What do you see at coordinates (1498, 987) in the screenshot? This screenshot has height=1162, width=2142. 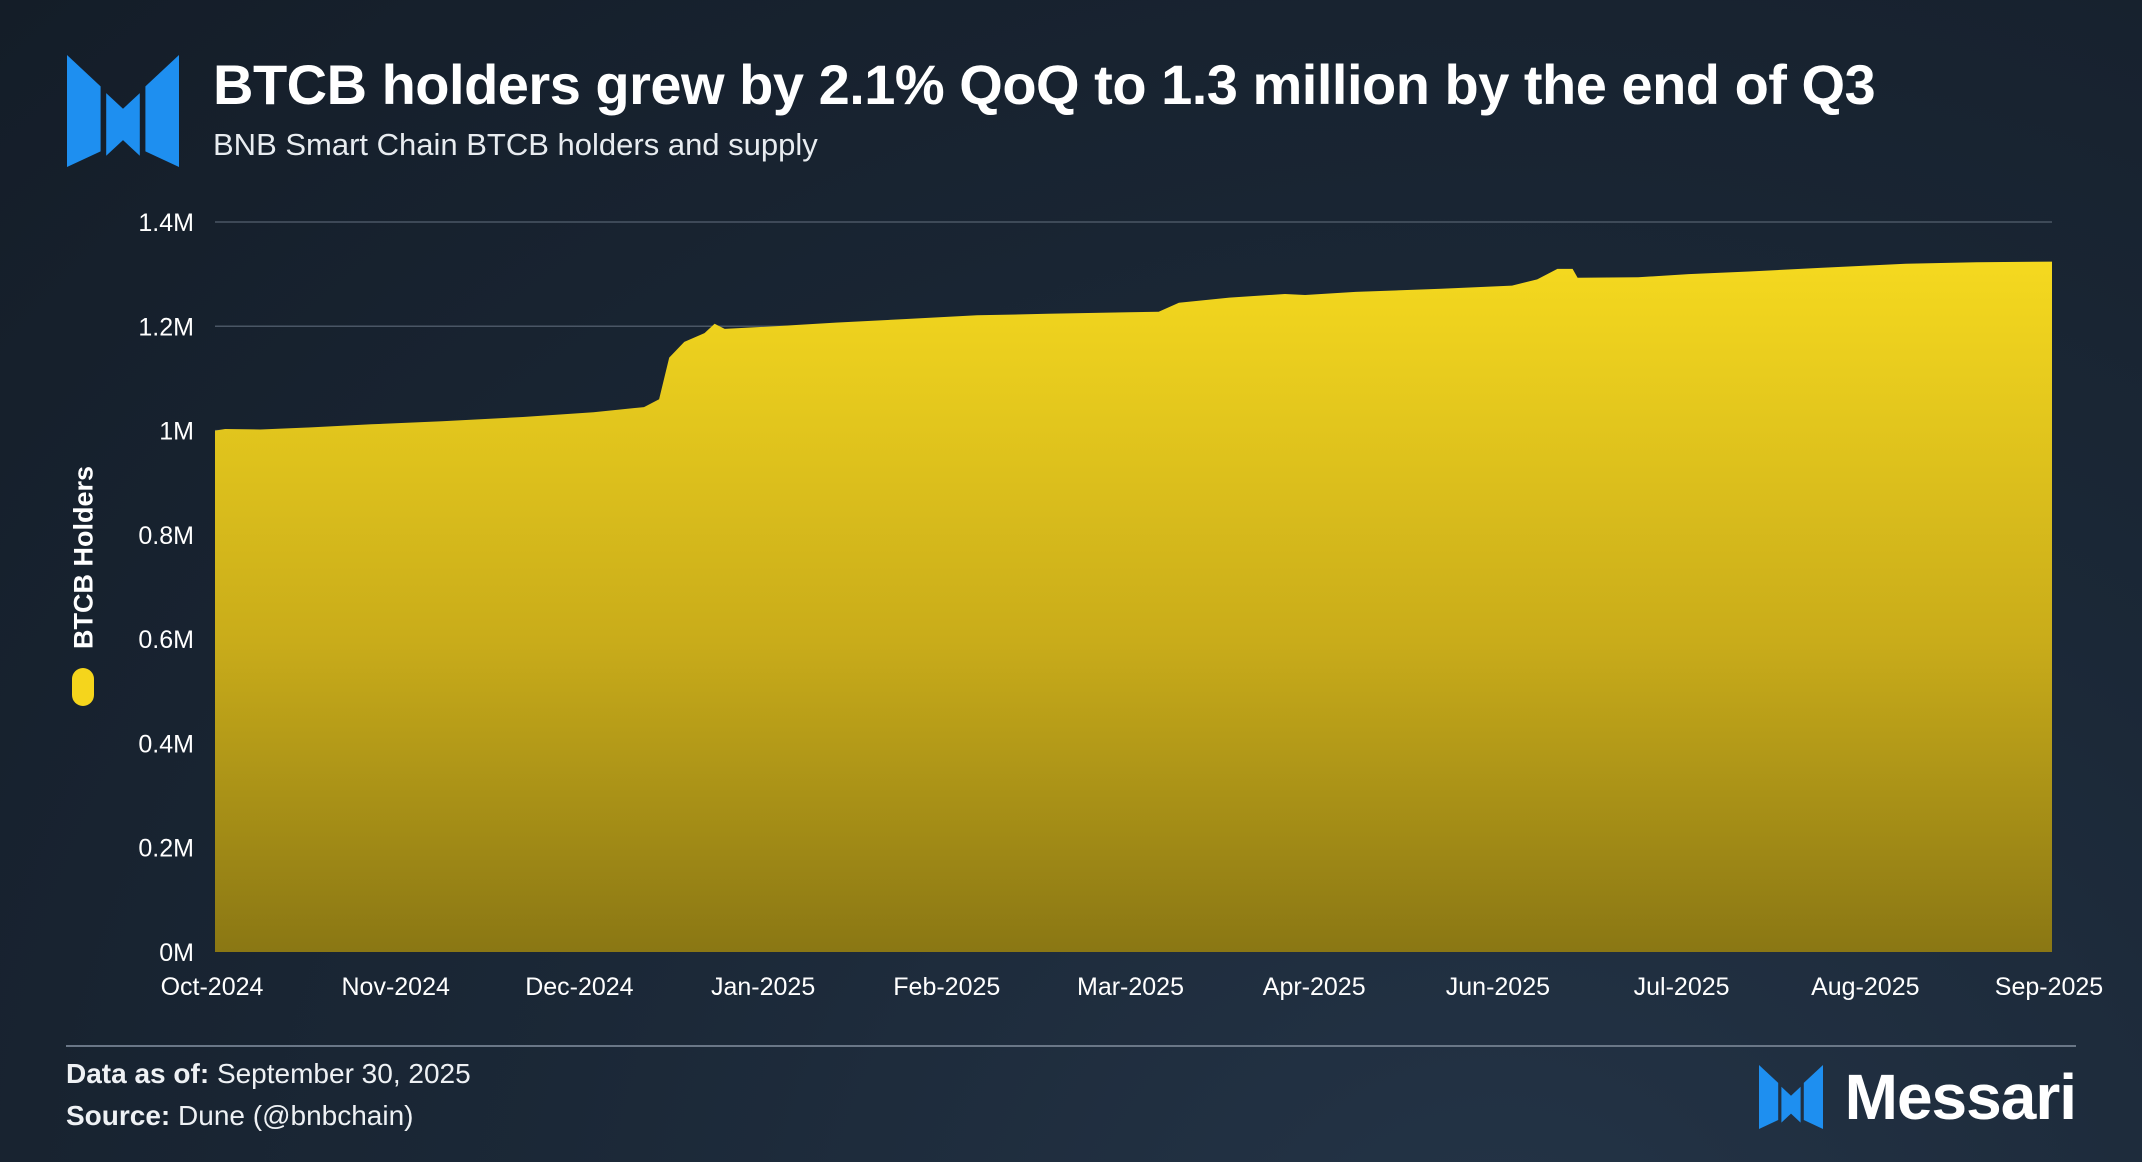 I see `x-tick-label: Jun-2025` at bounding box center [1498, 987].